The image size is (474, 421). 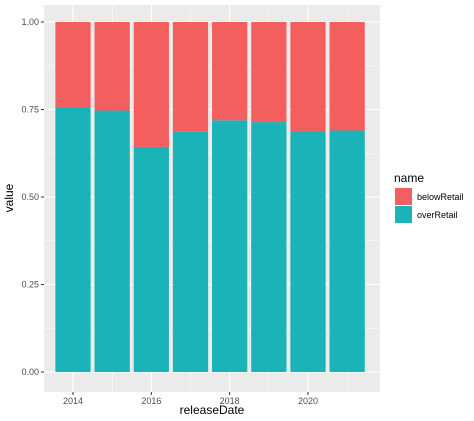 I want to click on bar-belowRetail-2021, so click(x=347, y=76).